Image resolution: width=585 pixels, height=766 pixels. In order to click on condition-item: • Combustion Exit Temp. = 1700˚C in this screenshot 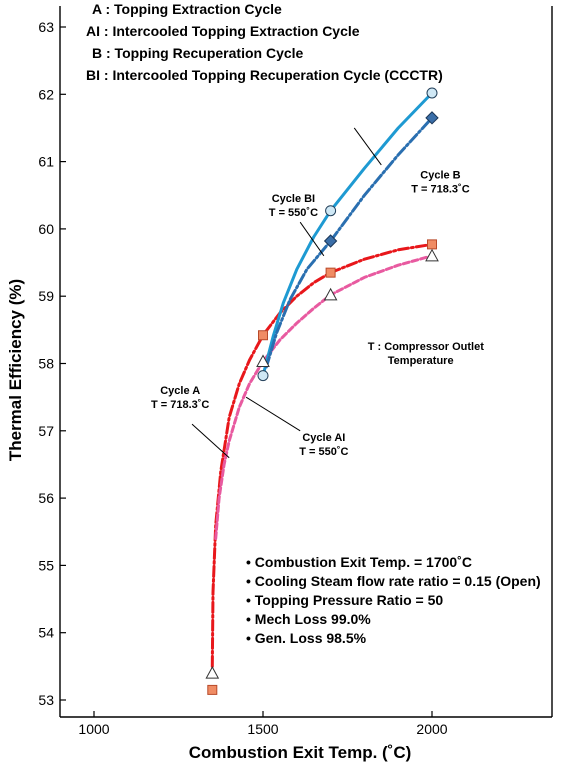, I will do `click(359, 562)`.